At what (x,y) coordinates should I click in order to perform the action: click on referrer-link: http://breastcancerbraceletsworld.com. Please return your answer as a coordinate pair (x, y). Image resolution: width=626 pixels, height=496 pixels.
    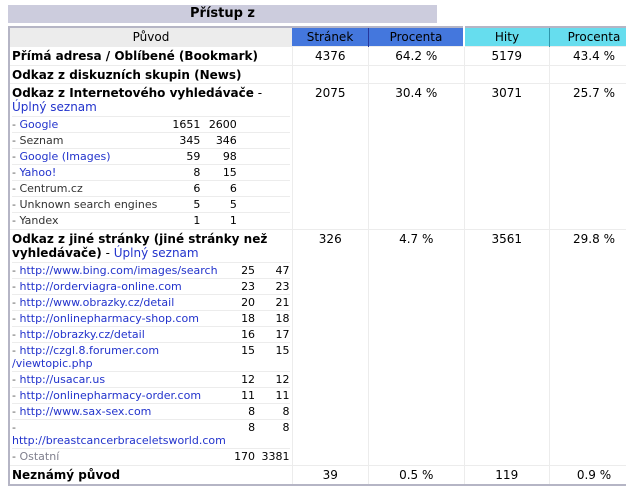
    Looking at the image, I should click on (119, 440).